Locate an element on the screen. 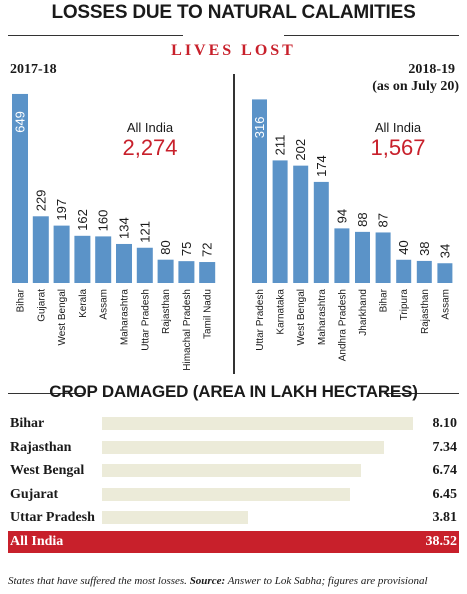  lives-2018-value-label: 34 is located at coordinates (444, 251).